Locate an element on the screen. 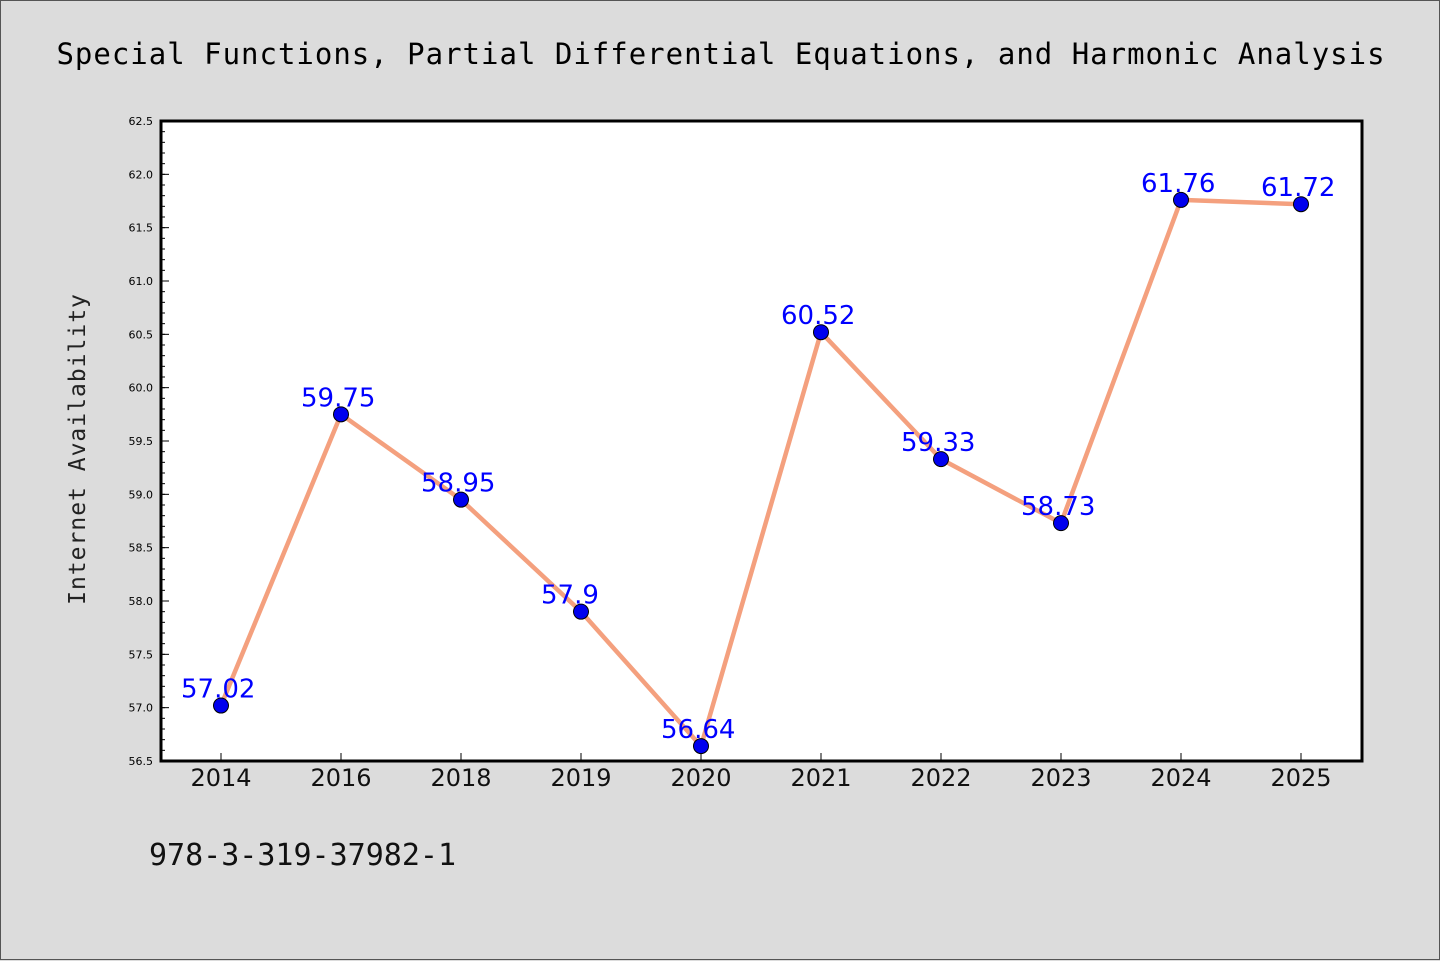  data-label: 56.64 is located at coordinates (698, 730).